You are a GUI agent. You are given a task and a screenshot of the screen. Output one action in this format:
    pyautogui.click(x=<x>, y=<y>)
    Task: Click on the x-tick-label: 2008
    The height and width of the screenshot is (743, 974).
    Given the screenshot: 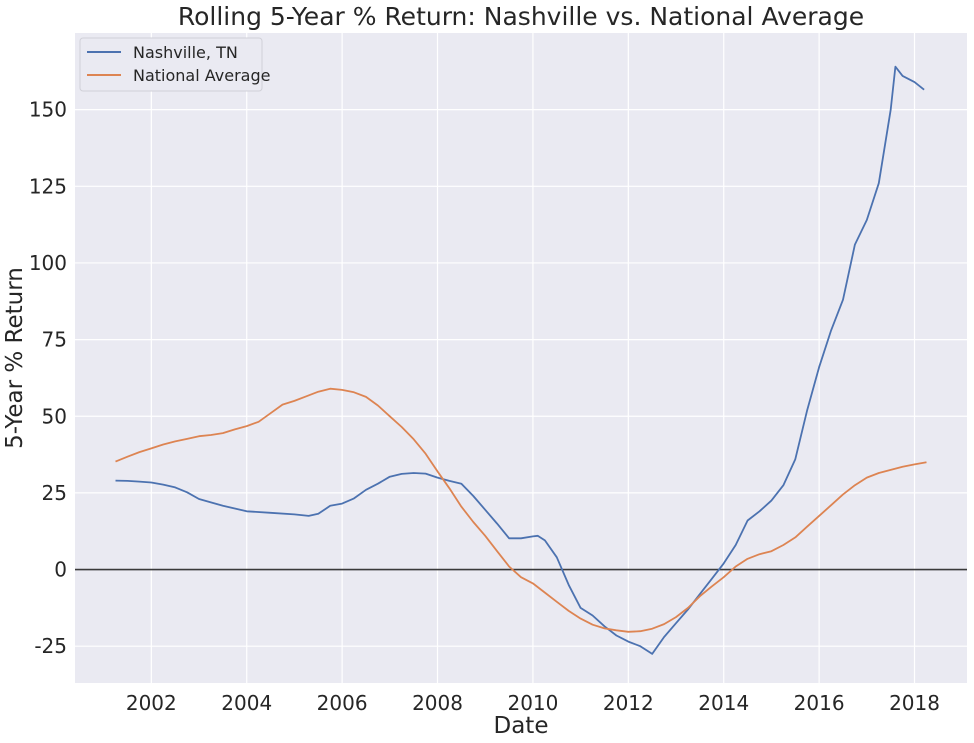 What is the action you would take?
    pyautogui.click(x=437, y=703)
    